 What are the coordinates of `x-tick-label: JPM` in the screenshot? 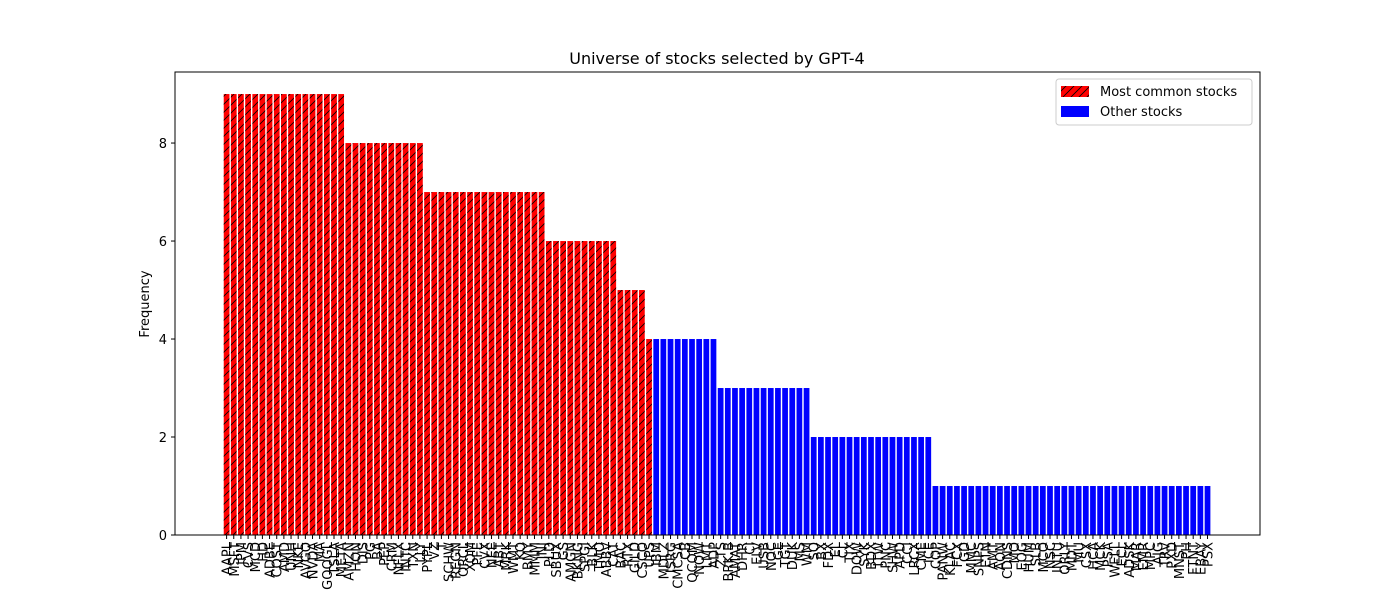 It's located at (242, 554).